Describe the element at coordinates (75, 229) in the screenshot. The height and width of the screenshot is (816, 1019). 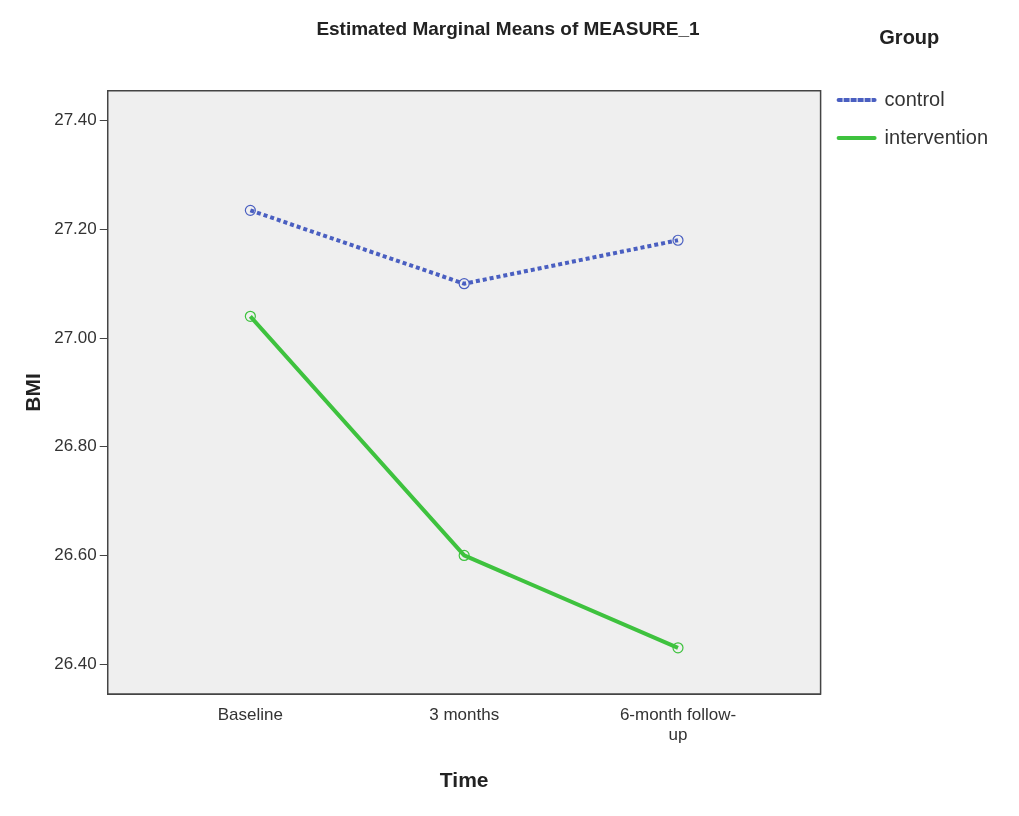
I see `y-tick-label: 27.20` at that location.